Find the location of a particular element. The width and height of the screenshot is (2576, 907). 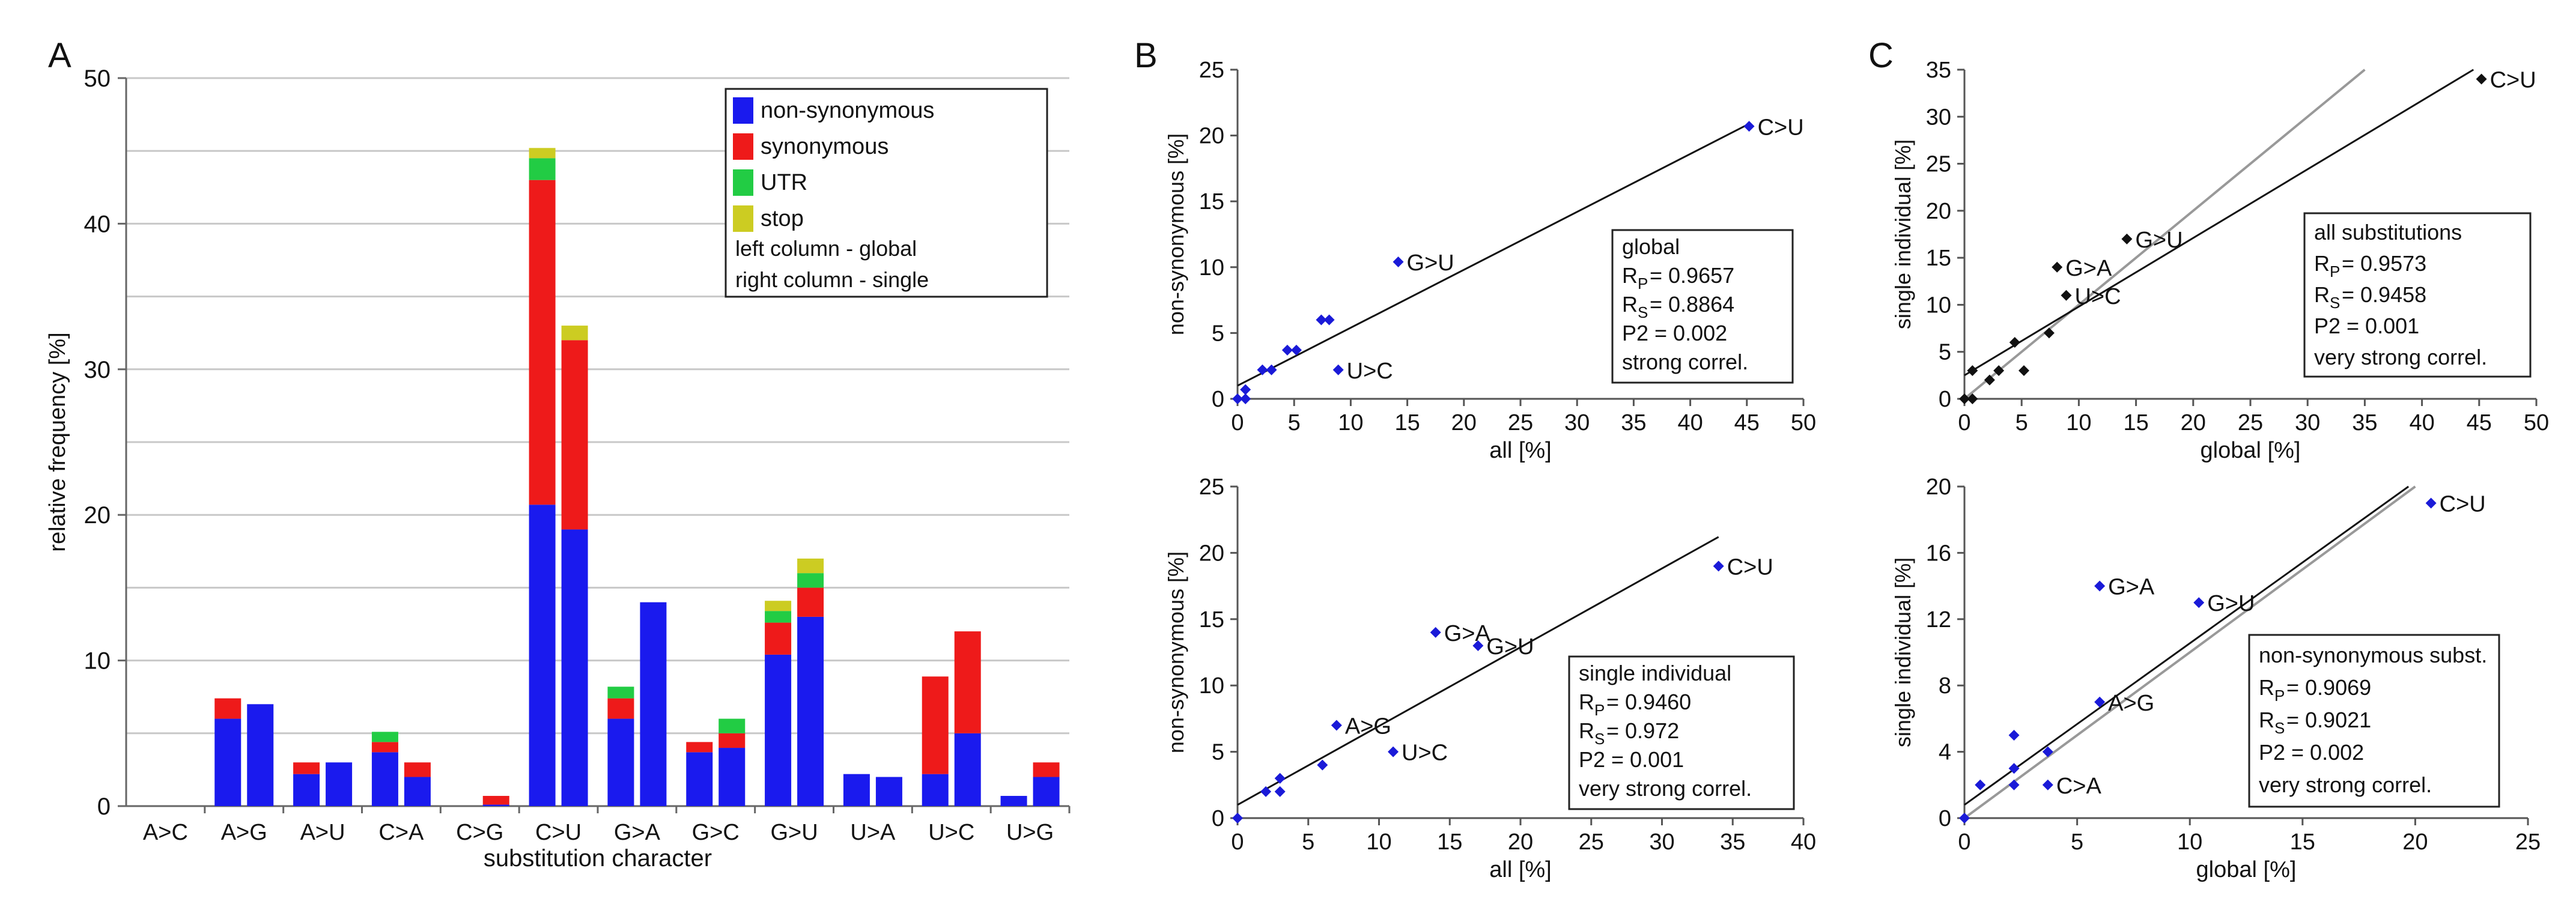

stats-p2: P2 = 0.002 is located at coordinates (2311, 752).